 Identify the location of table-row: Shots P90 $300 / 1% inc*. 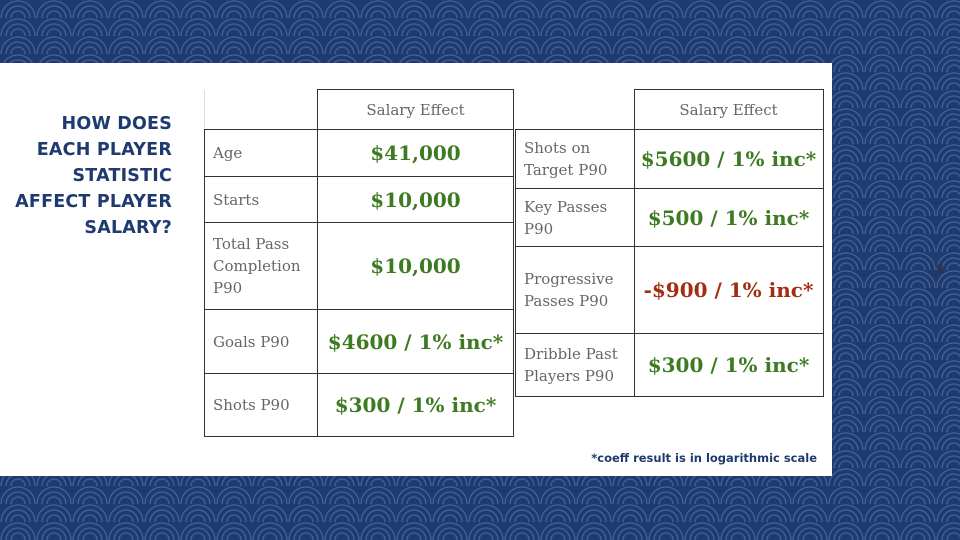
(359, 405).